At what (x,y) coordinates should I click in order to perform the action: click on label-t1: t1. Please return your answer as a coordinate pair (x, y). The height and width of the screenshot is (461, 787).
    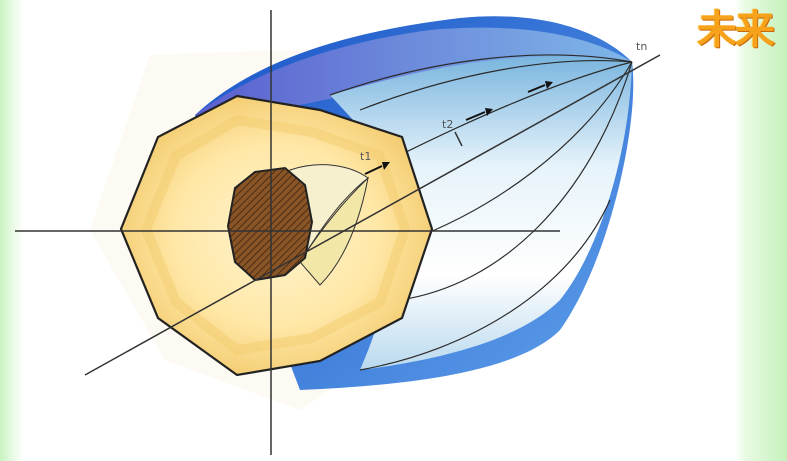
    Looking at the image, I should click on (365, 156).